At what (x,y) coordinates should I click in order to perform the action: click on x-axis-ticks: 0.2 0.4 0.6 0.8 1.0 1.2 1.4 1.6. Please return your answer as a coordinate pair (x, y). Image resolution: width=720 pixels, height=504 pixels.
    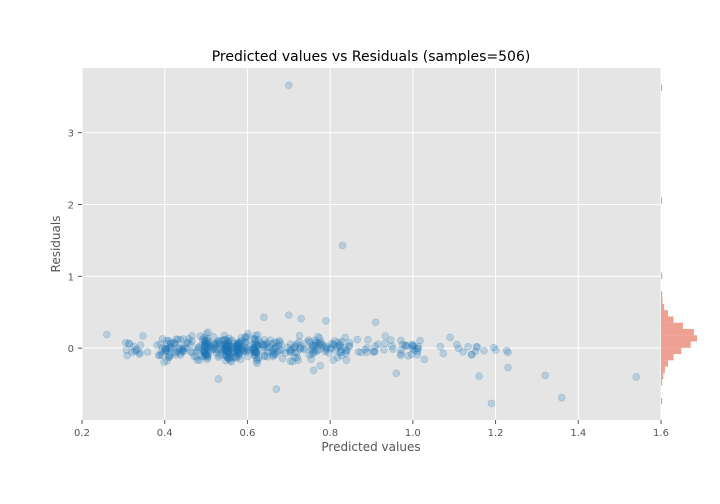
    Looking at the image, I should click on (371, 429).